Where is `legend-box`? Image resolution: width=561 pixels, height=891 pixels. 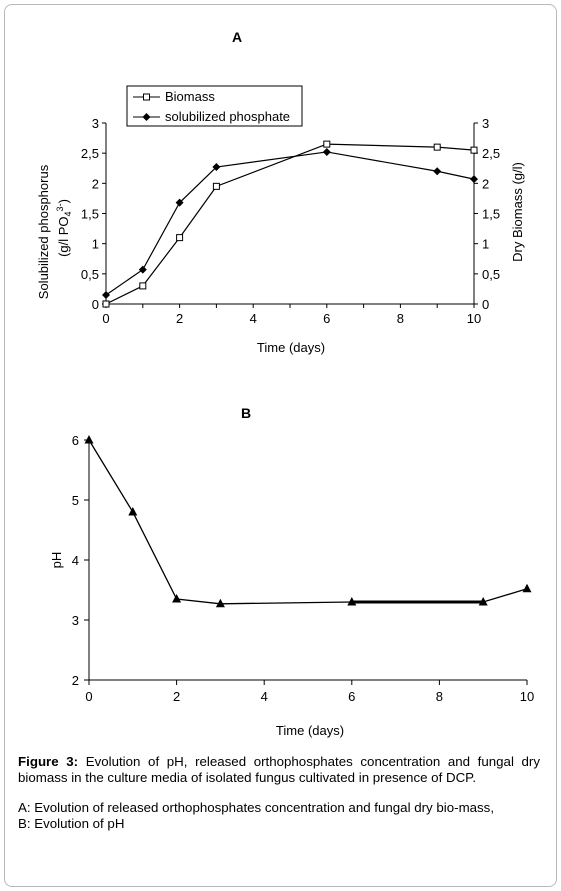
legend-box is located at coordinates (214, 106).